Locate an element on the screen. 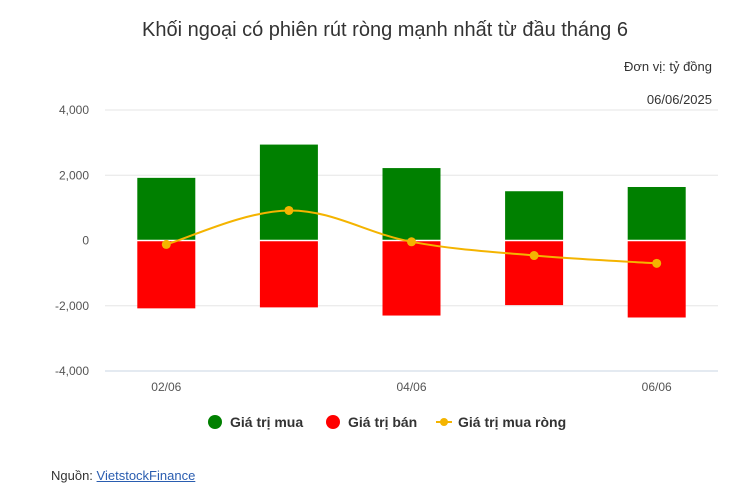  source-label: Nguồn: is located at coordinates (74, 475).